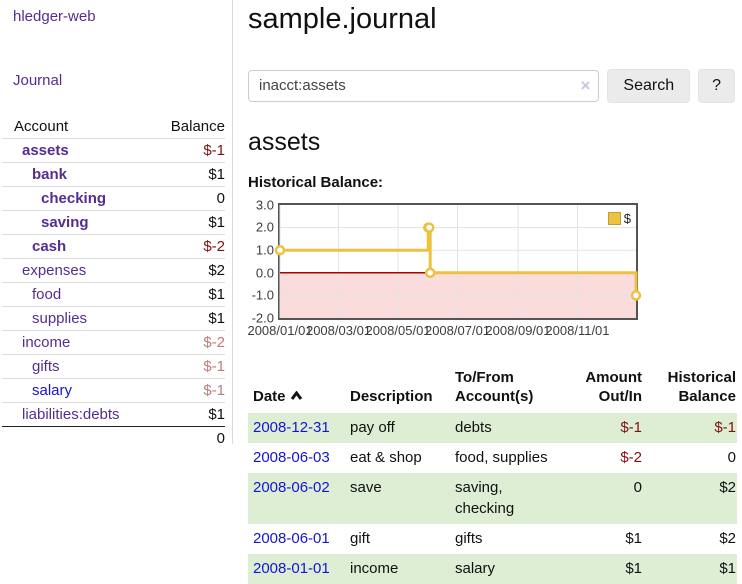 Image resolution: width=742 pixels, height=584 pixels. Describe the element at coordinates (113, 270) in the screenshot. I see `account-row: expenses $2` at that location.